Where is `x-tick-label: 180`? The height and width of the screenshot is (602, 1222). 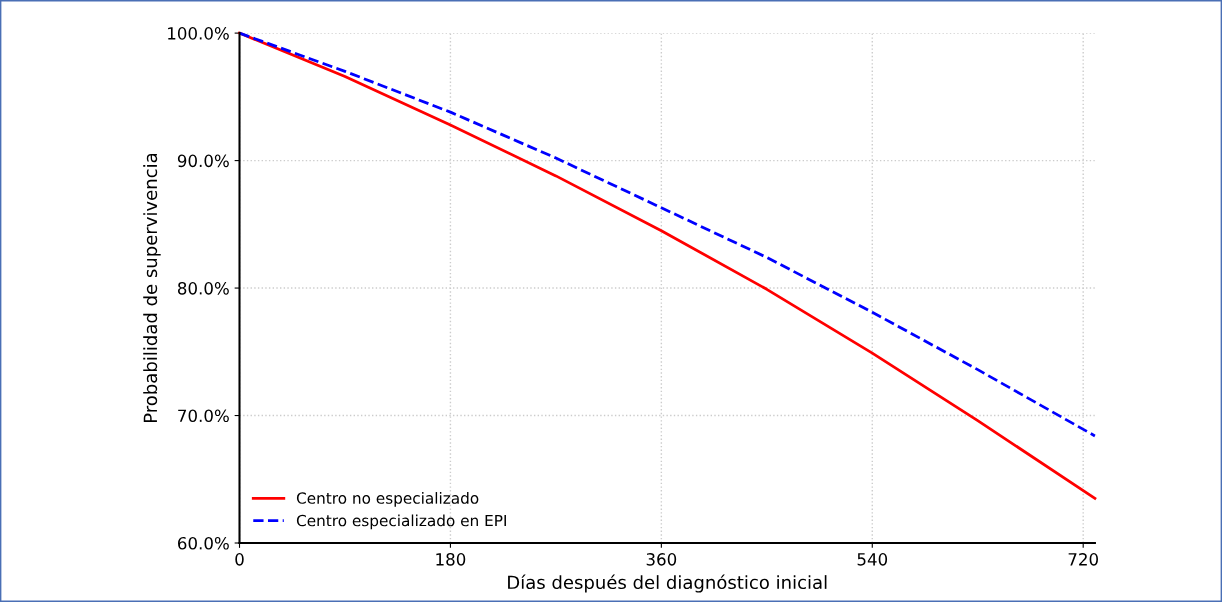
x-tick-label: 180 is located at coordinates (451, 559).